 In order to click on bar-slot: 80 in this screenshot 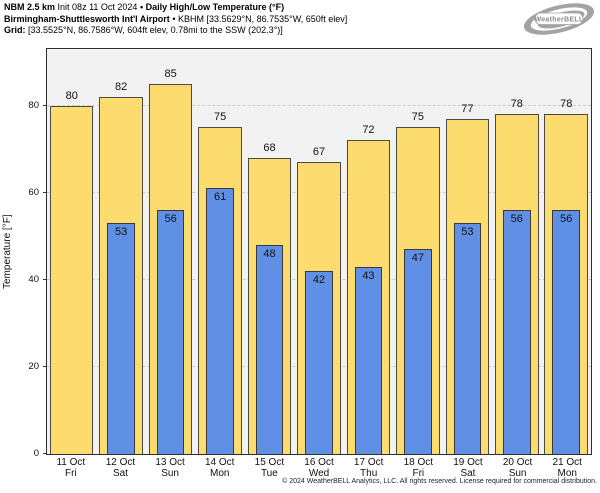, I will do `click(71, 251)`.